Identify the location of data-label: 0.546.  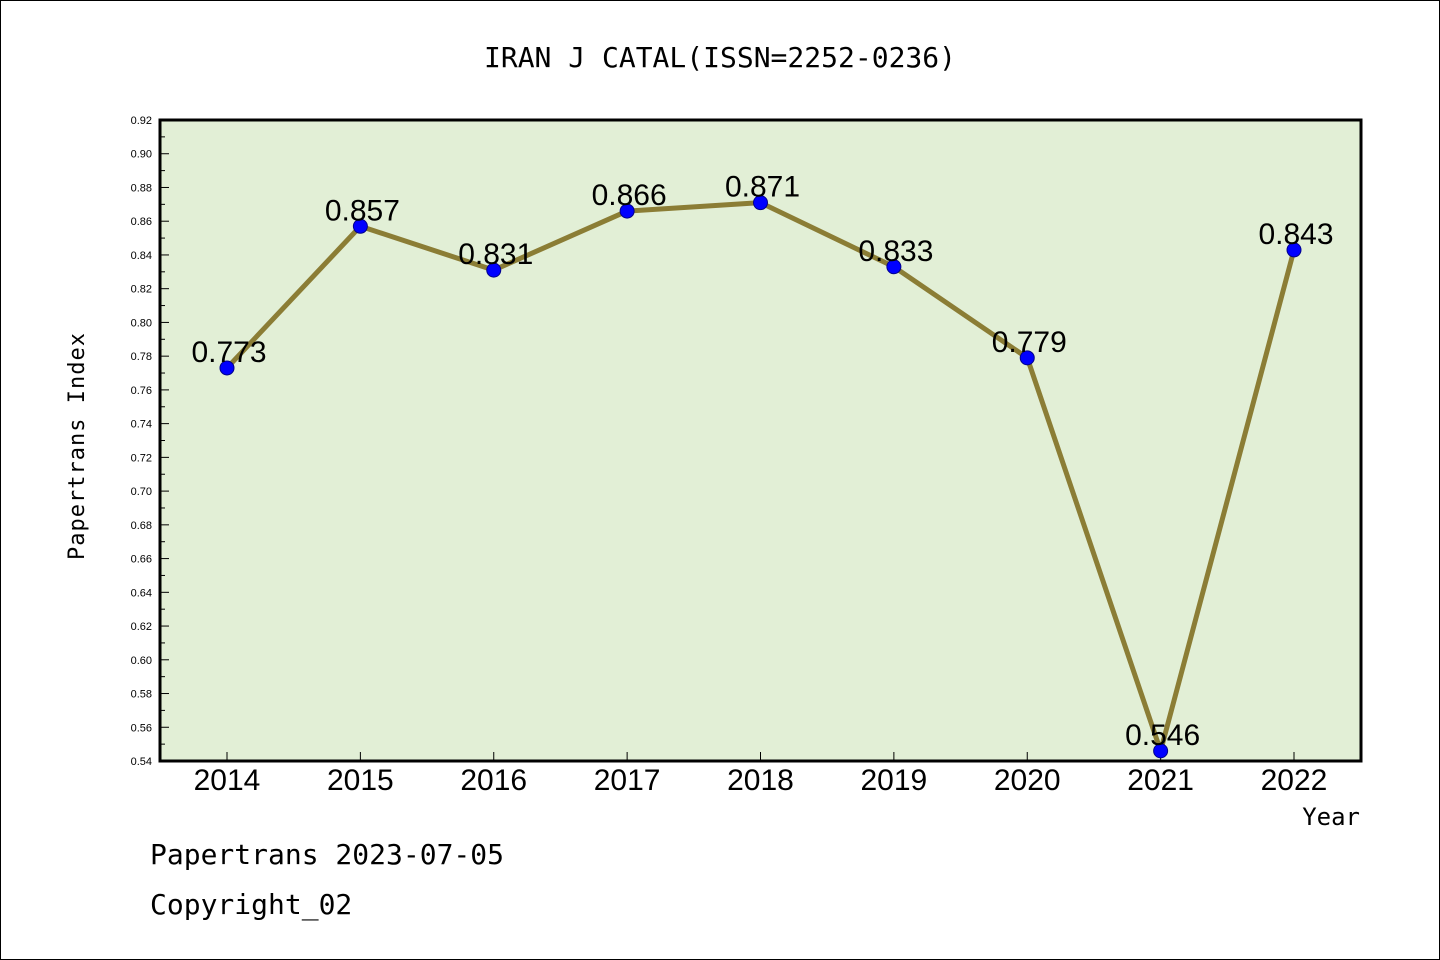
(1162, 735).